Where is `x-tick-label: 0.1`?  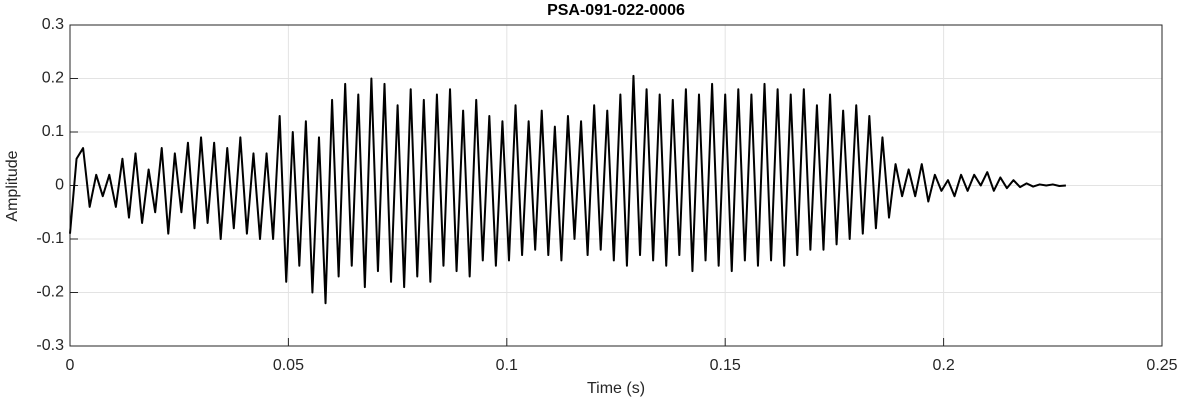 x-tick-label: 0.1 is located at coordinates (507, 365).